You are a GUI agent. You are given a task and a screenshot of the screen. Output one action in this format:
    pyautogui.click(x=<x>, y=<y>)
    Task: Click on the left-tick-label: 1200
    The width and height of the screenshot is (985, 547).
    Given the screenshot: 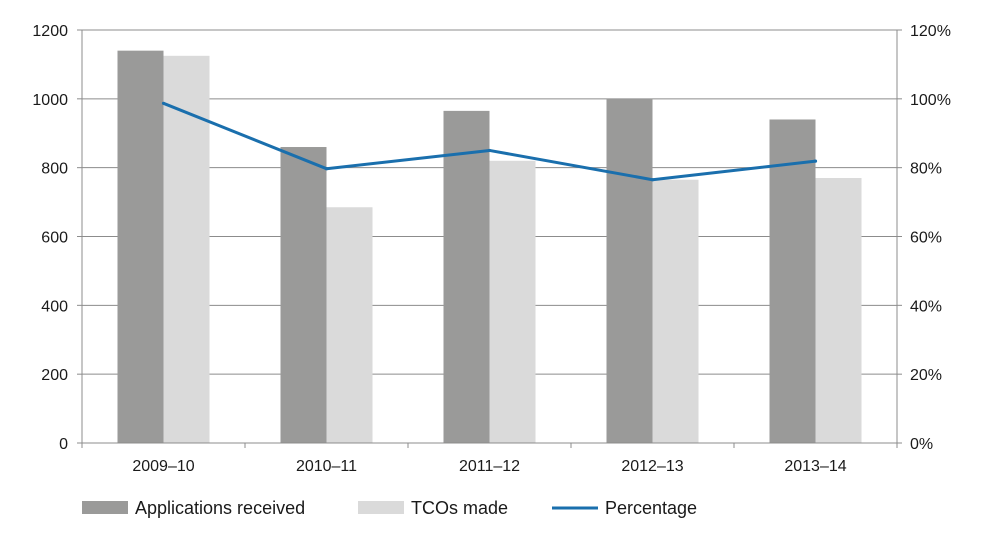 What is the action you would take?
    pyautogui.click(x=50, y=31)
    